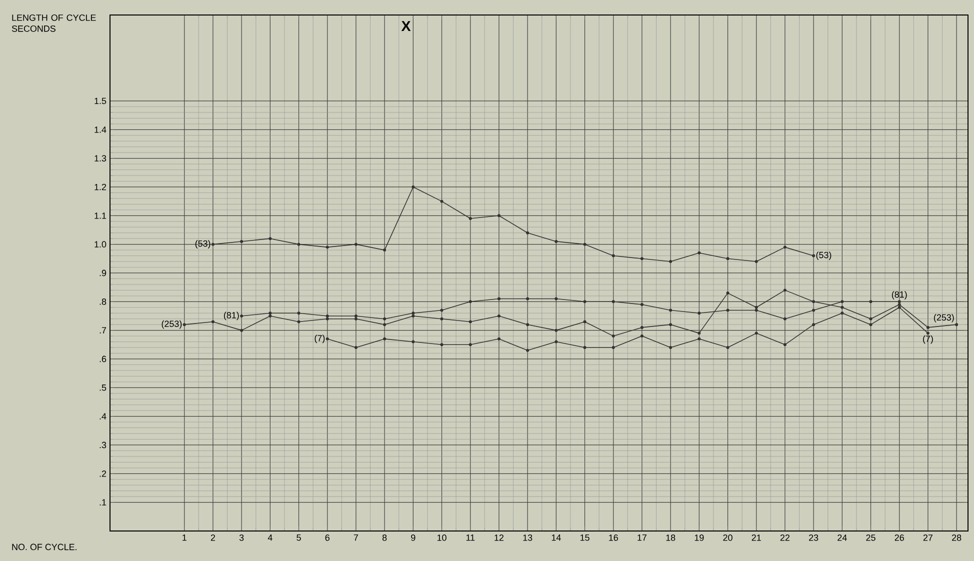 This screenshot has width=974, height=561. What do you see at coordinates (642, 537) in the screenshot?
I see `x-tick-label: 17` at bounding box center [642, 537].